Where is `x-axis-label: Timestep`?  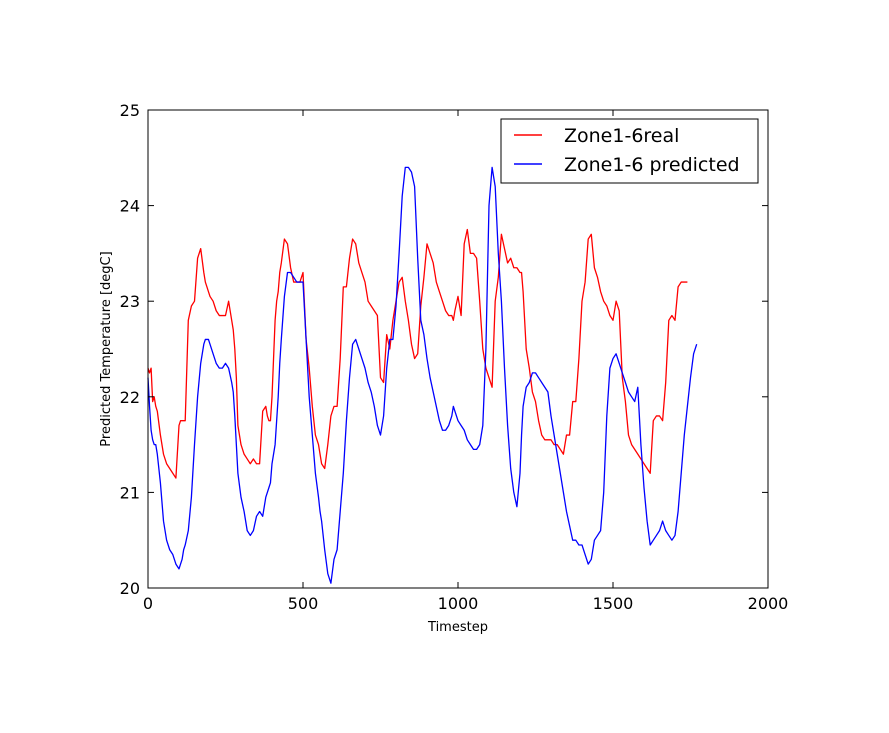 x-axis-label: Timestep is located at coordinates (457, 627).